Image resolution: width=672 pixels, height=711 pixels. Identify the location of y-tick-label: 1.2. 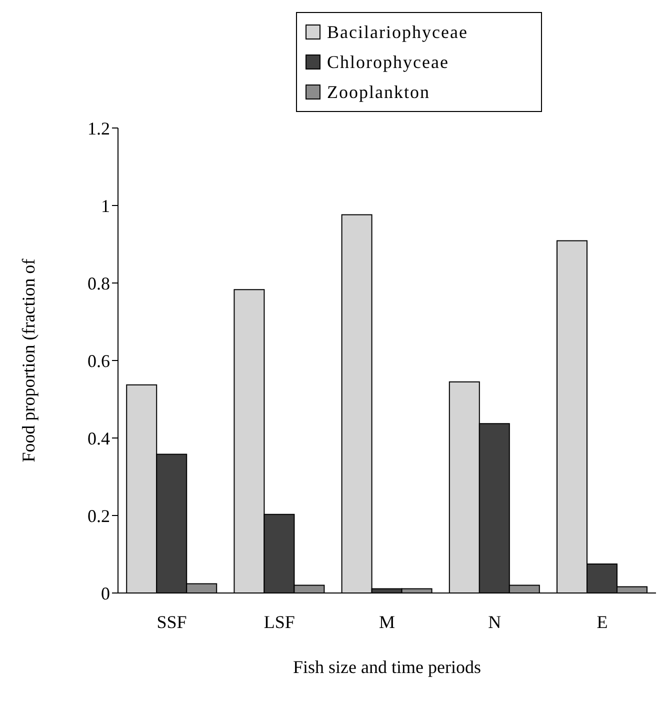
(99, 128).